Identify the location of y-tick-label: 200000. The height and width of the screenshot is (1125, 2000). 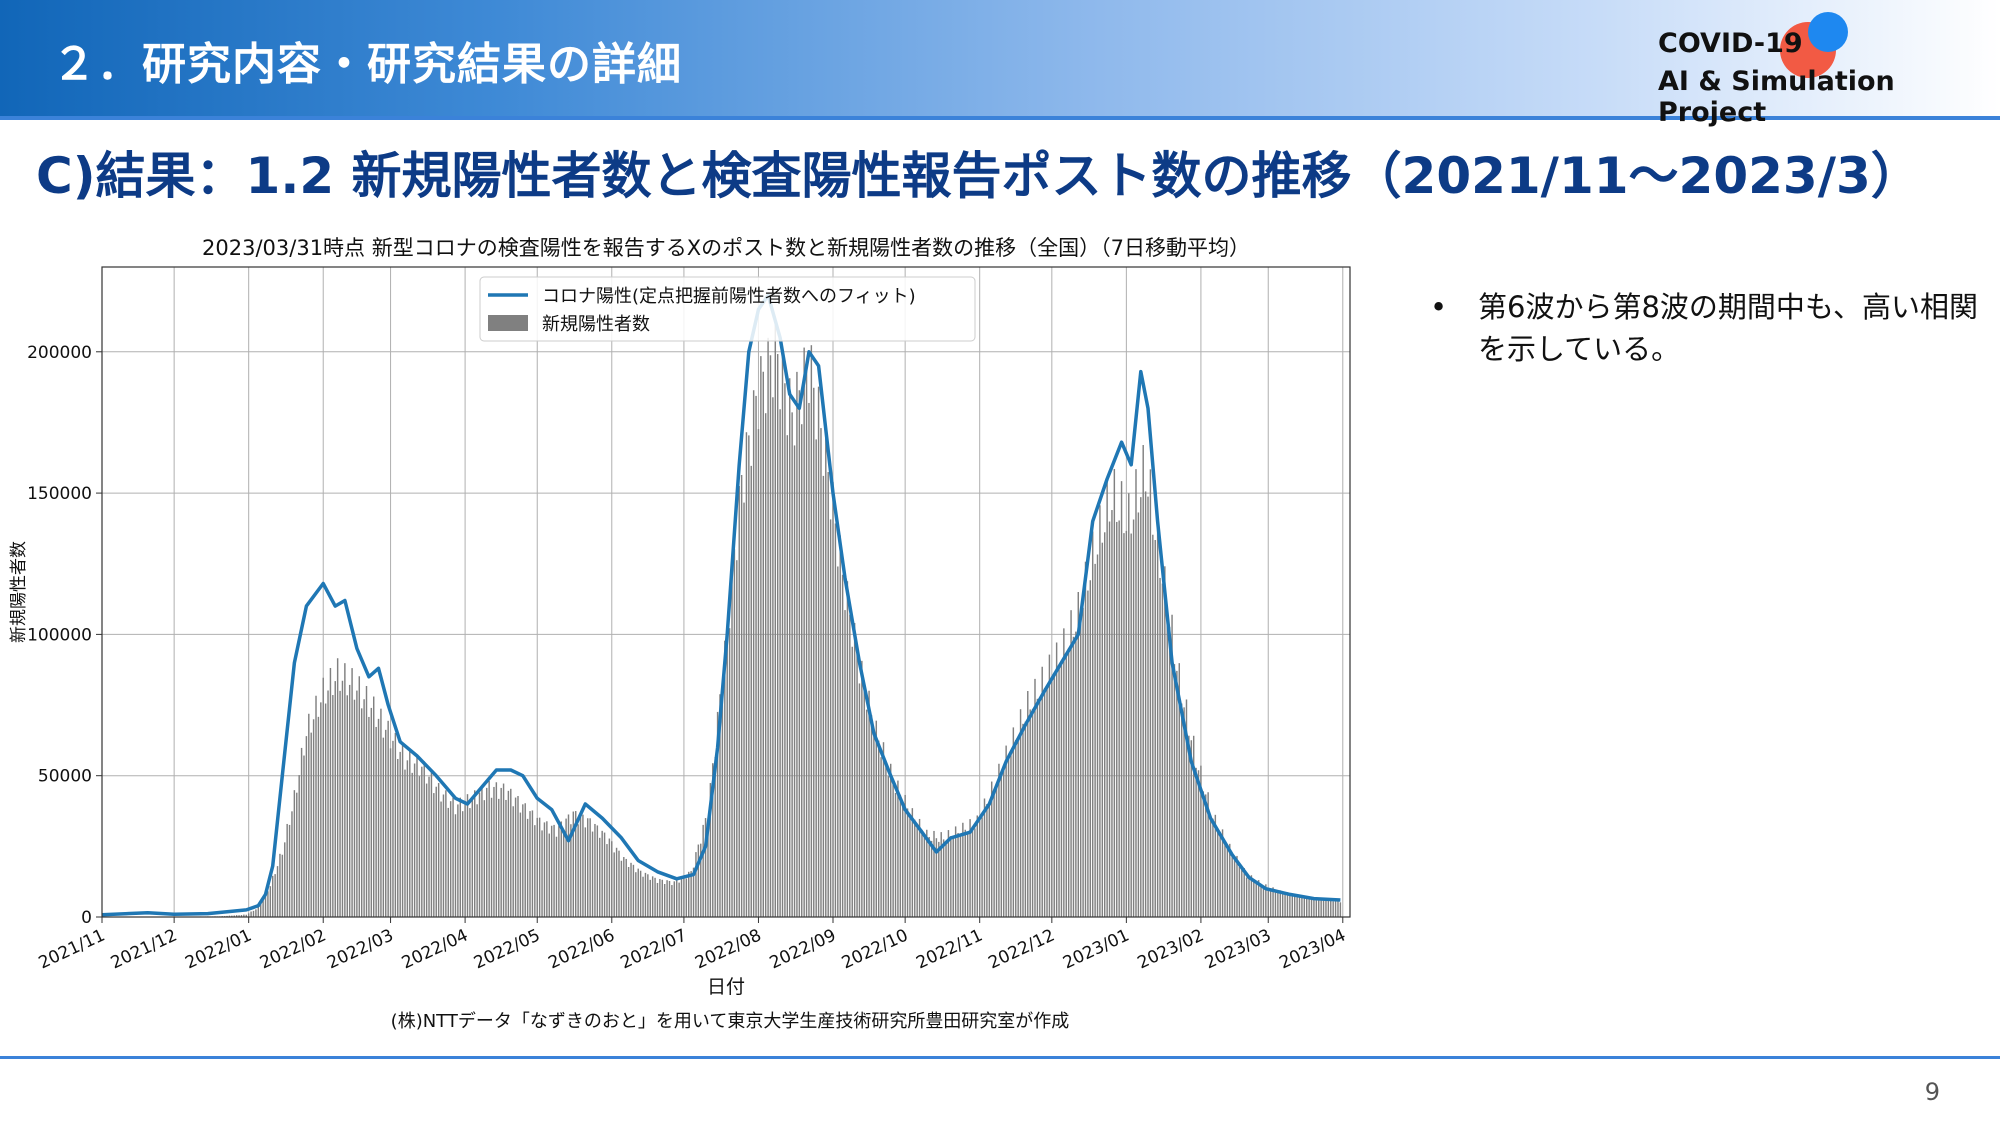
(59, 353).